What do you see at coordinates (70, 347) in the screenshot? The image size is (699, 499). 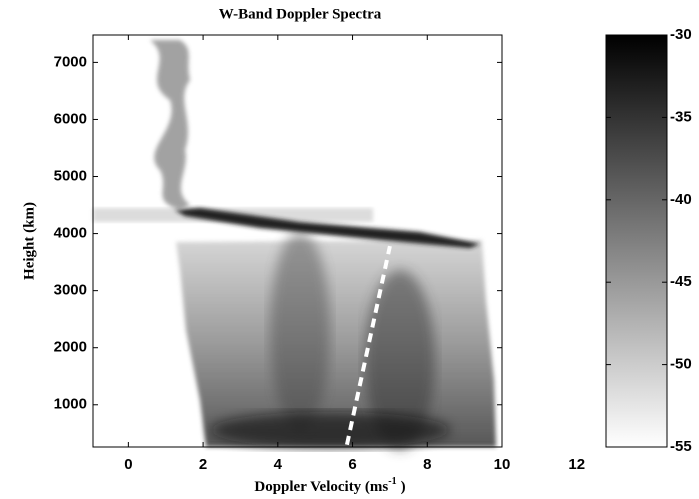 I see `y-tick-label: 2000` at bounding box center [70, 347].